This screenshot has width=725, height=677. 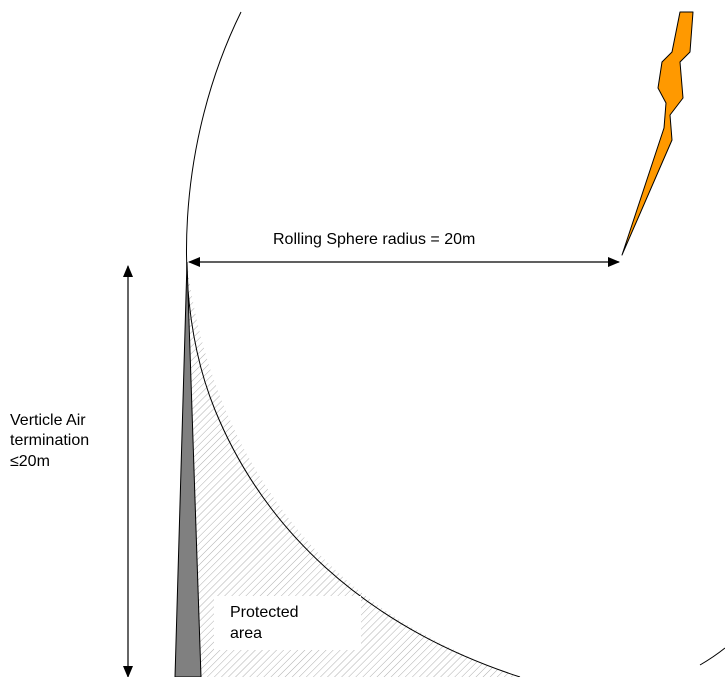 What do you see at coordinates (30, 461) in the screenshot?
I see `air-termination-label-line3: ≤20m` at bounding box center [30, 461].